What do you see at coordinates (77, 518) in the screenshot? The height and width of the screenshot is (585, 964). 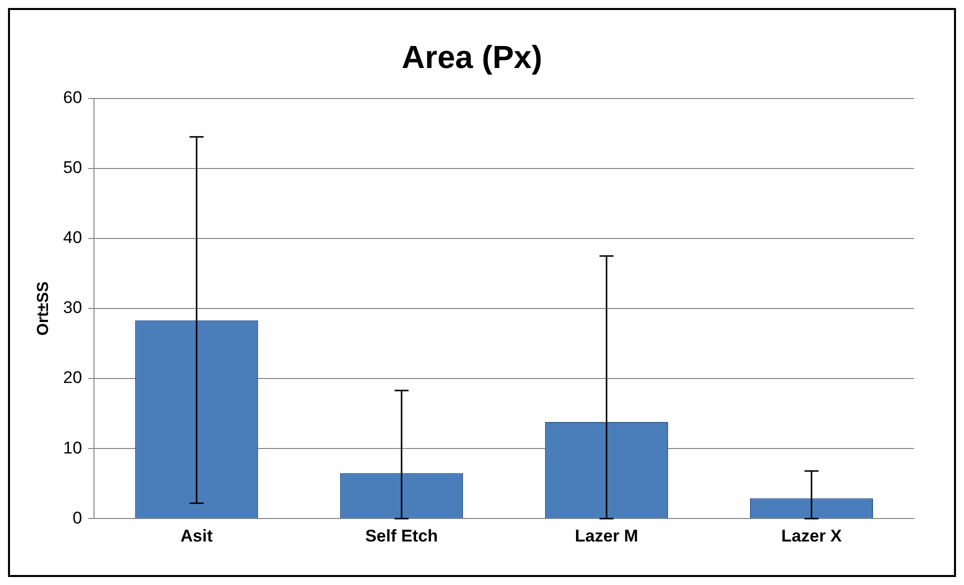 I see `y-tick-label: 0` at bounding box center [77, 518].